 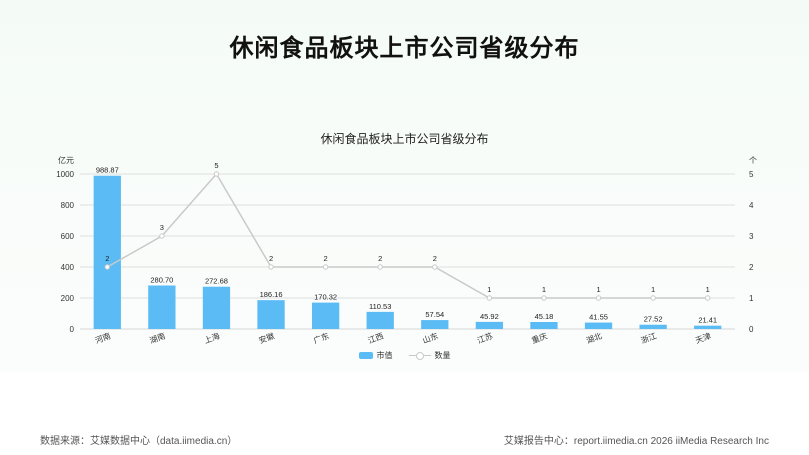 What do you see at coordinates (489, 316) in the screenshot?
I see `bar-value-label: 45.92` at bounding box center [489, 316].